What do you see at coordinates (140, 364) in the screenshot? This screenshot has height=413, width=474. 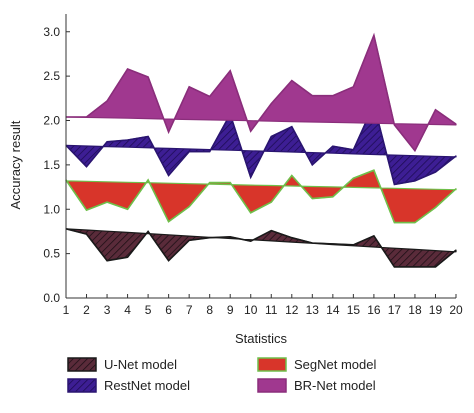 I see `legend-label-1: U-Net model` at bounding box center [140, 364].